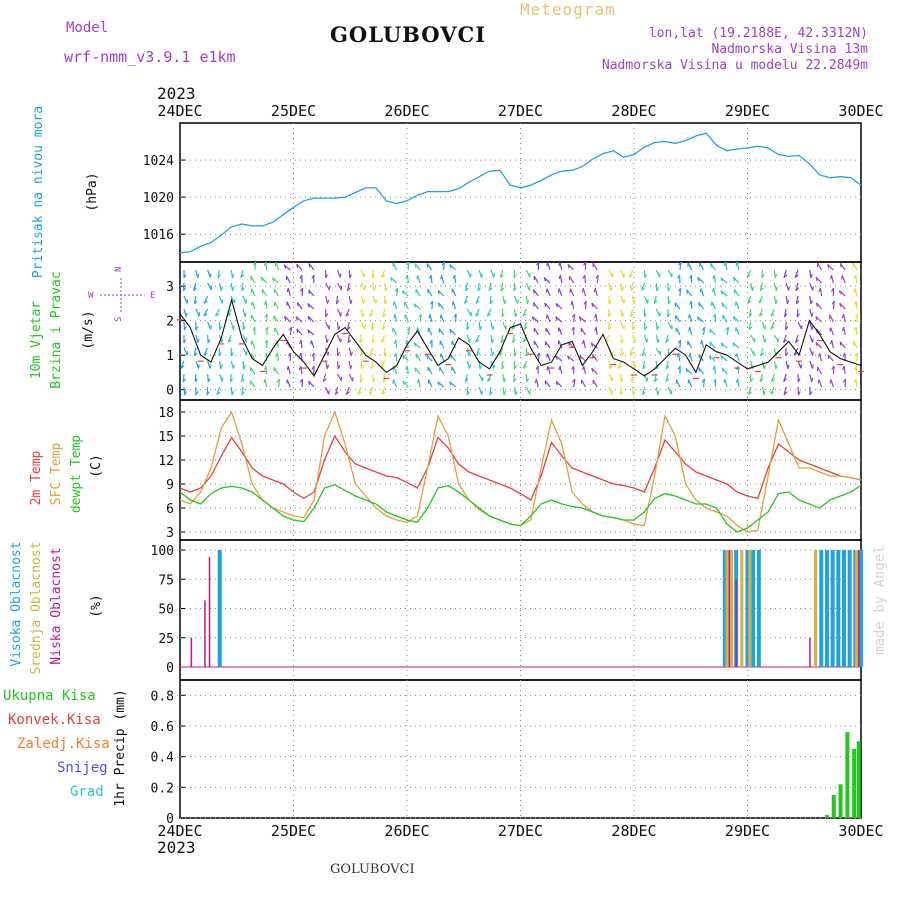 The width and height of the screenshot is (900, 900). I want to click on compass-e: E, so click(152, 296).